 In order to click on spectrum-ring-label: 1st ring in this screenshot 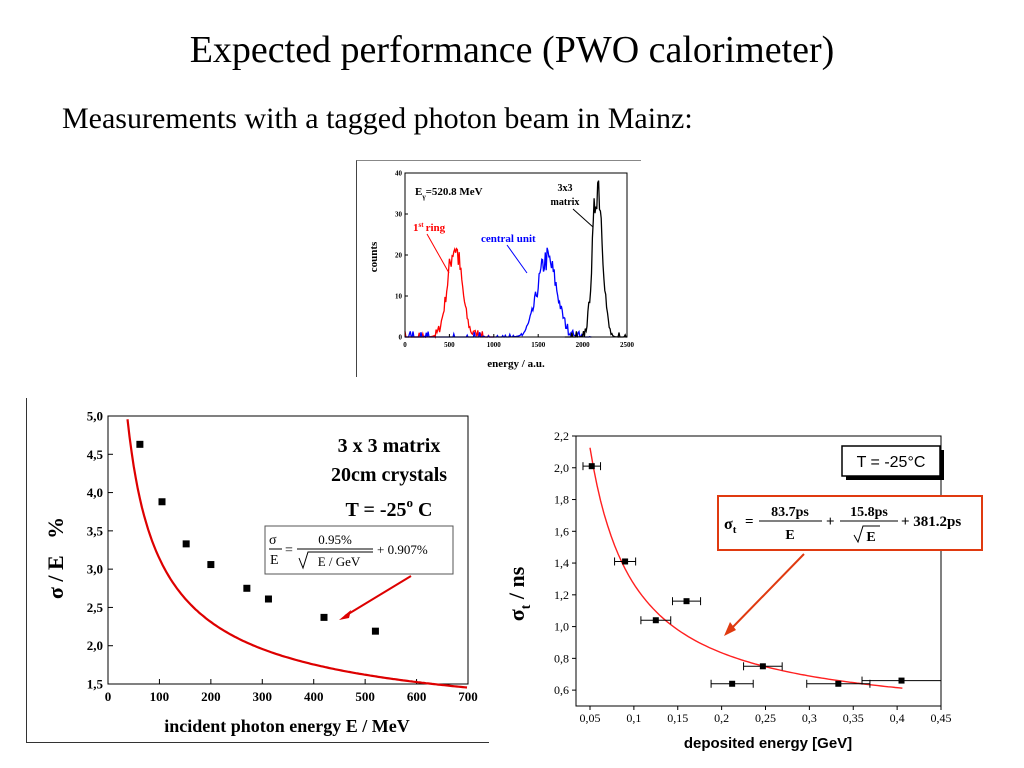, I will do `click(429, 227)`.